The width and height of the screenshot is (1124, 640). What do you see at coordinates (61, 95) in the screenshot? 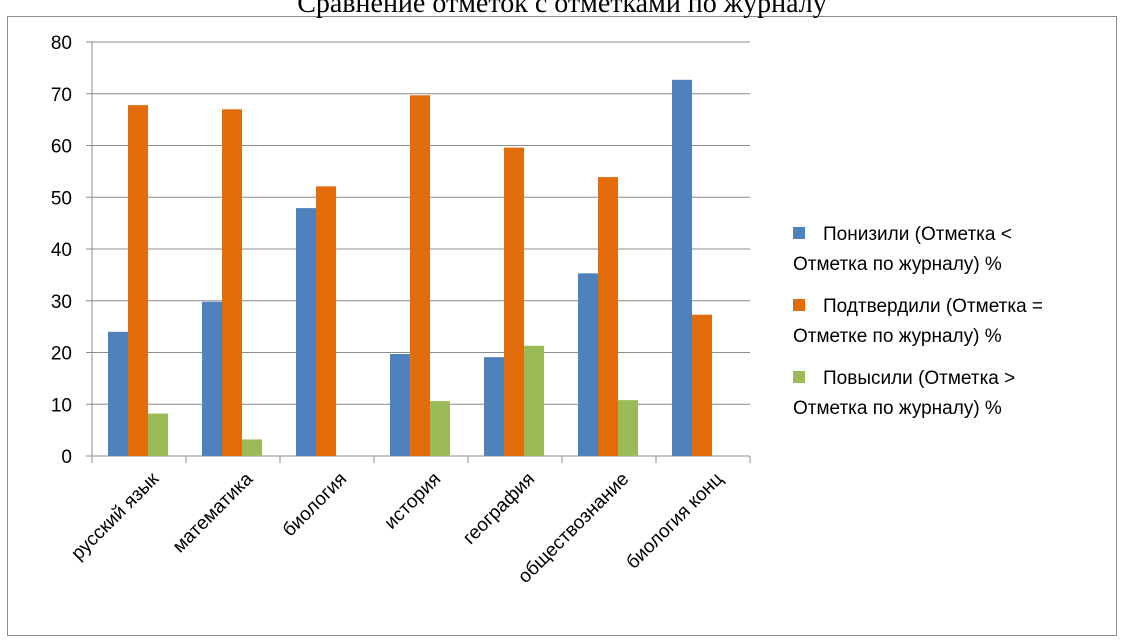
I see `y-tick-label: 70` at bounding box center [61, 95].